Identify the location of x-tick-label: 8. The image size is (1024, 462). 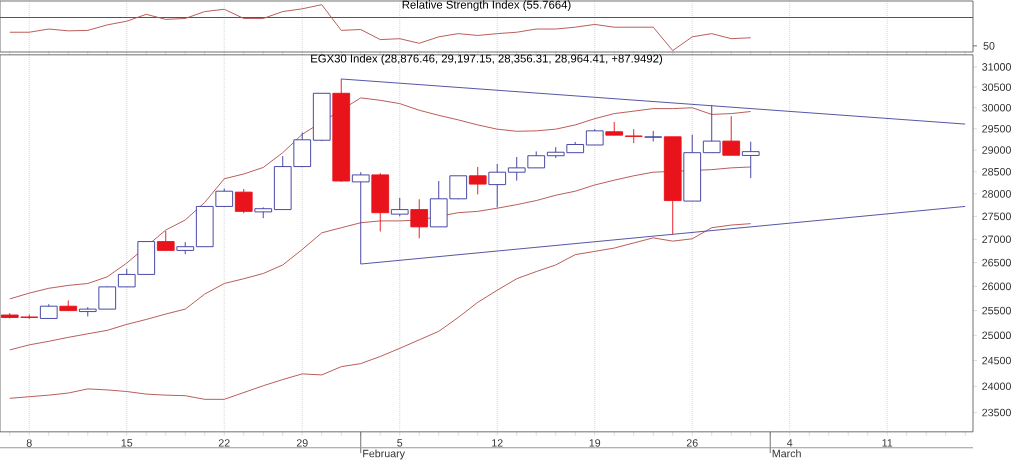
(29, 443).